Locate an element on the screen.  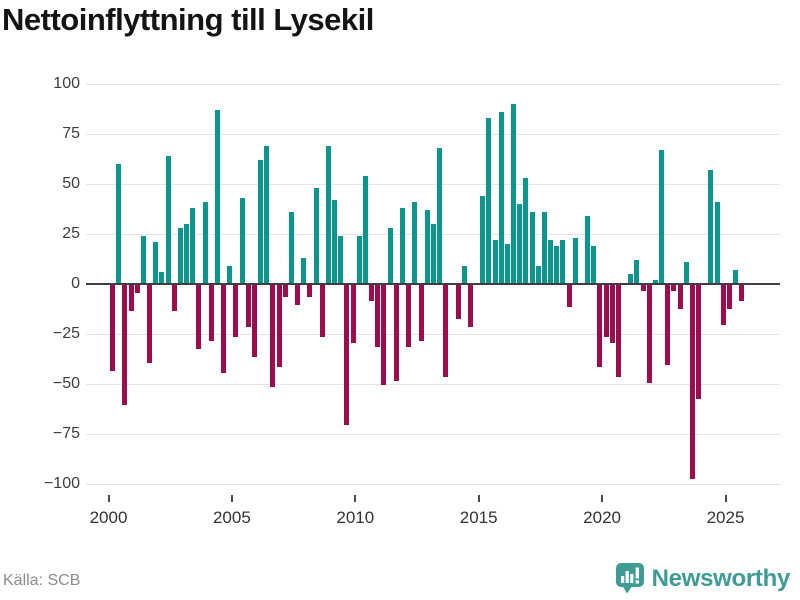
newsworthy-logo-text: Newsworthy is located at coordinates (721, 578).